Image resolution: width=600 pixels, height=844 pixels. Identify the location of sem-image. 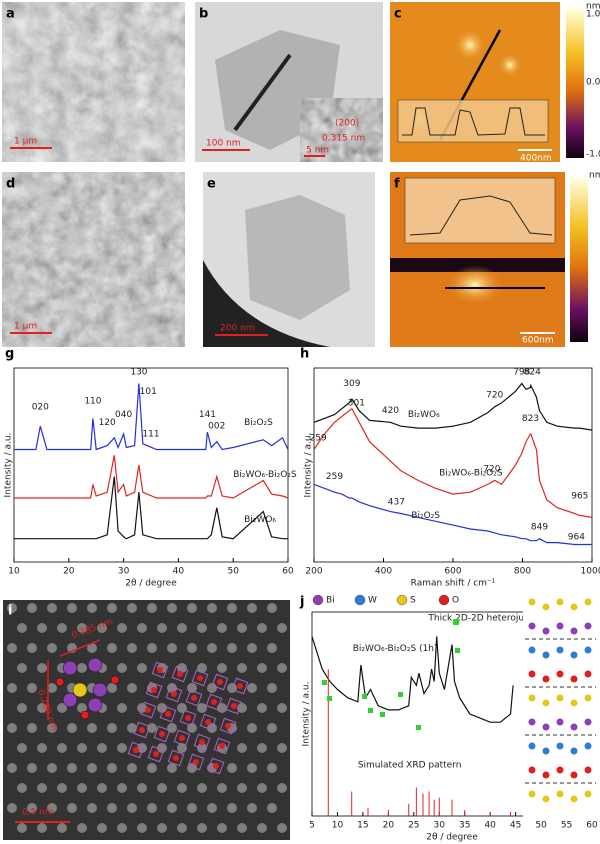
(93, 259).